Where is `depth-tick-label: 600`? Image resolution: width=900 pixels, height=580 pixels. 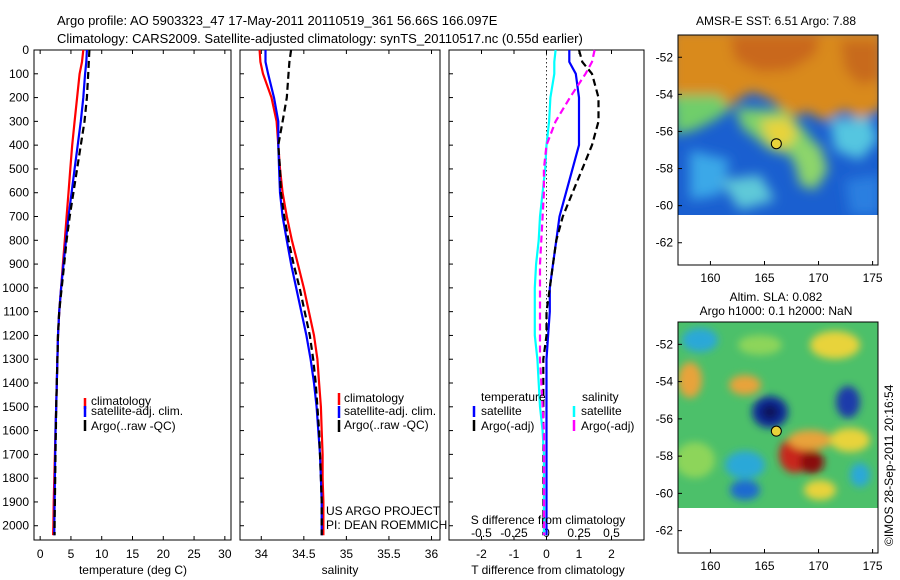
depth-tick-label: 600 is located at coordinates (19, 193).